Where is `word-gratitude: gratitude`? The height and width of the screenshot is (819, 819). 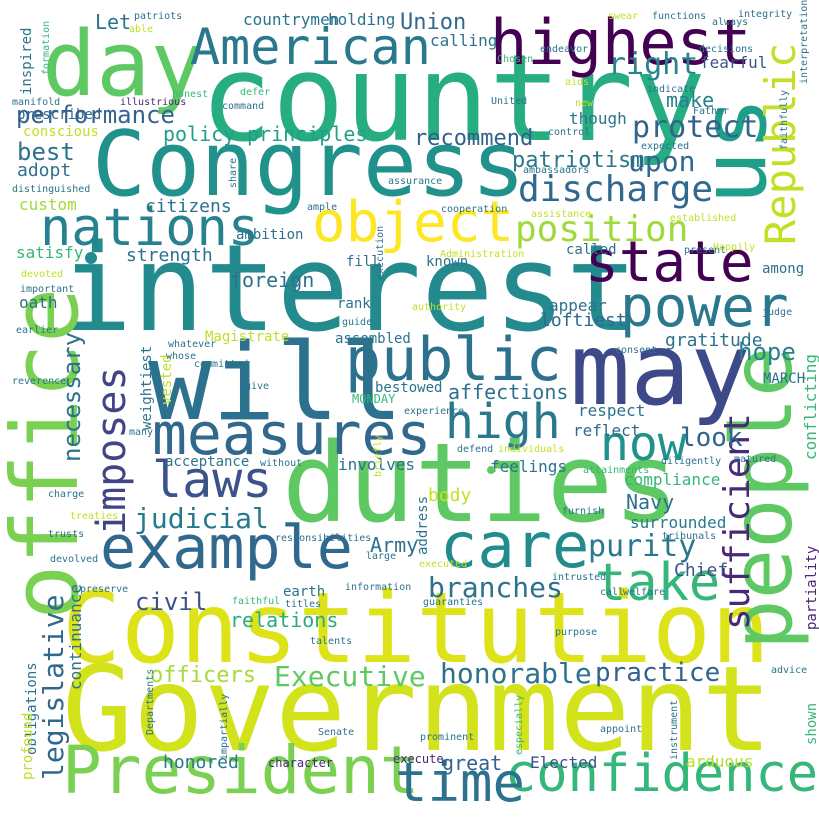 word-gratitude: gratitude is located at coordinates (714, 340).